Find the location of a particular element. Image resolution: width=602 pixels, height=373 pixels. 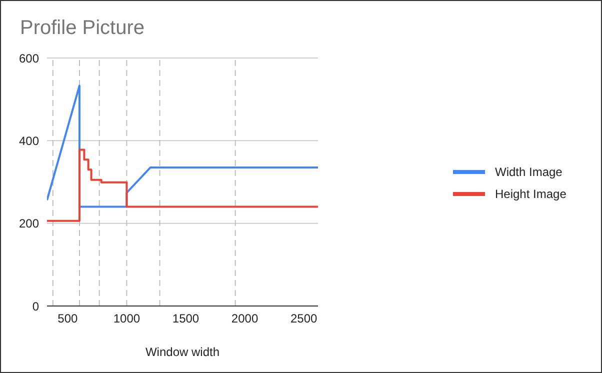

x-tick-label: 2000 is located at coordinates (244, 319).